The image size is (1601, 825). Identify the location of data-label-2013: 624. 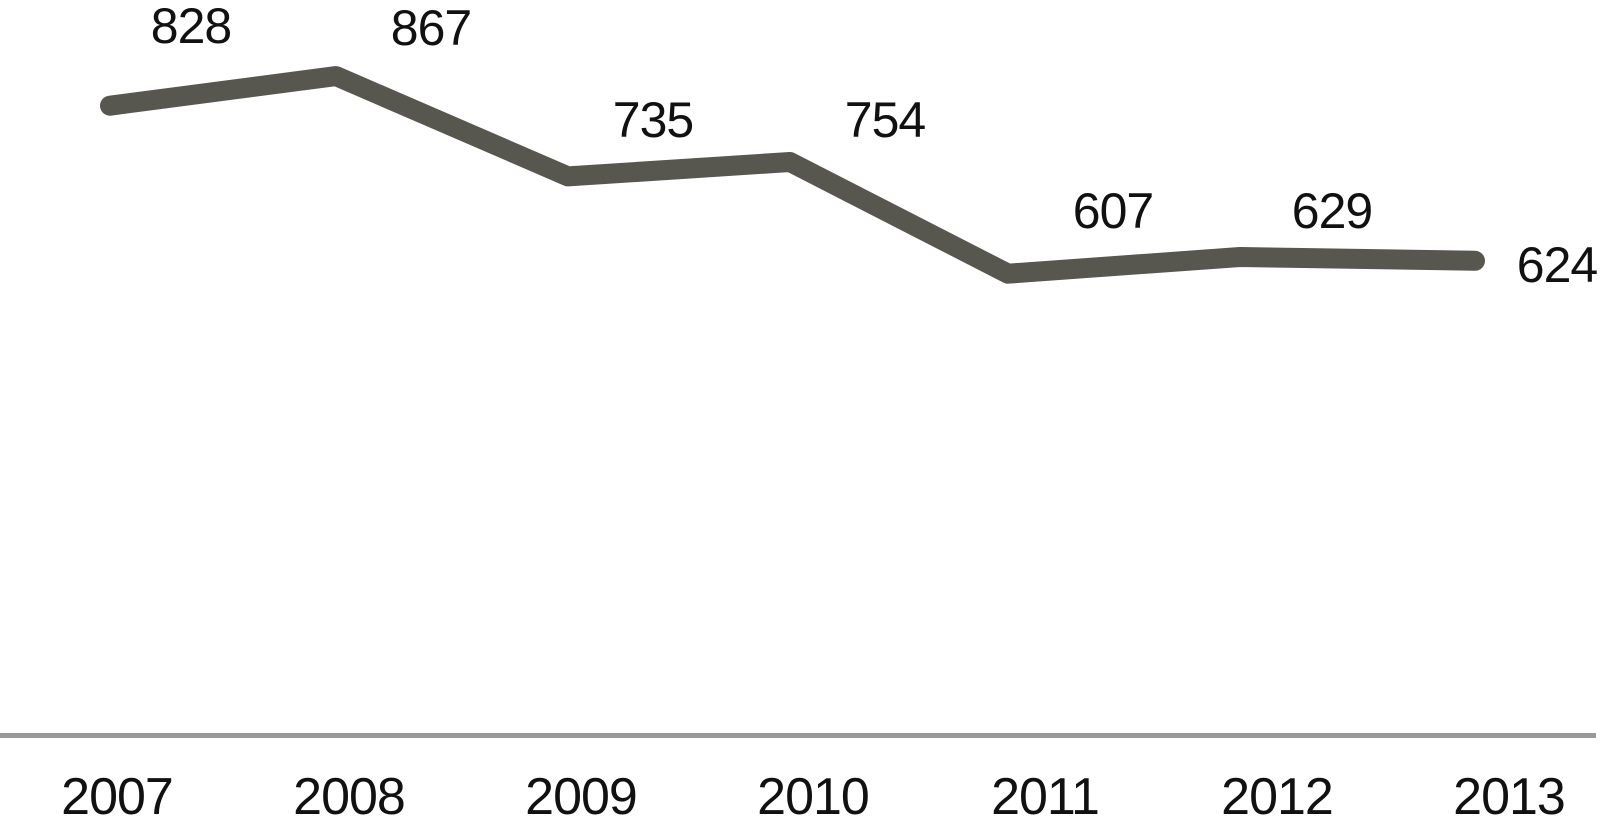
(1557, 265).